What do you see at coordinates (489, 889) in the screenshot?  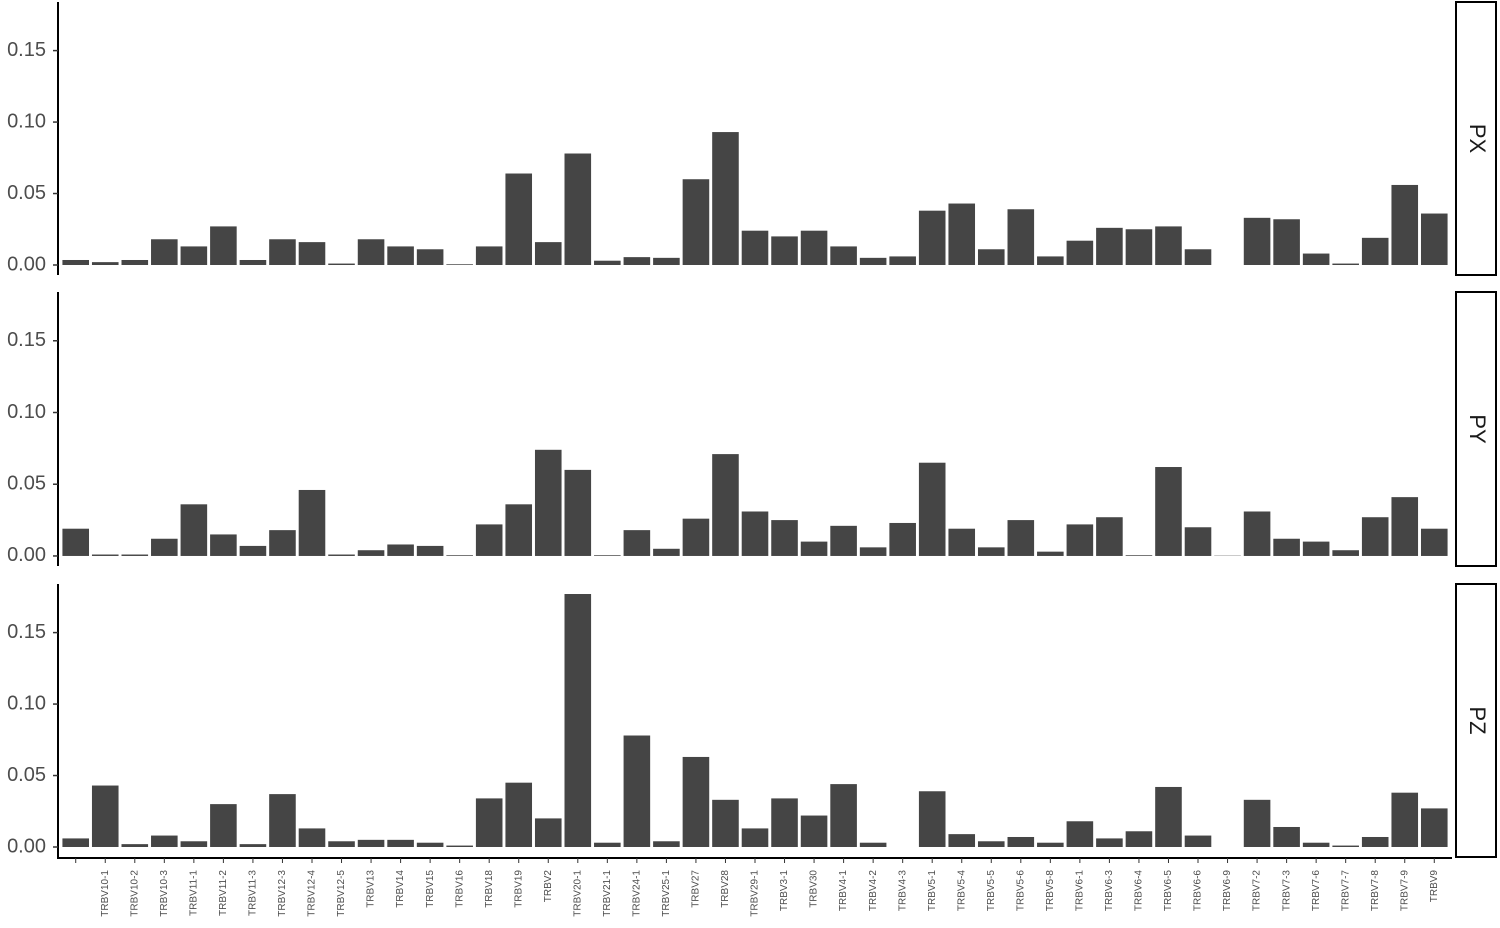 I see `x-tick-label: TRBV18` at bounding box center [489, 889].